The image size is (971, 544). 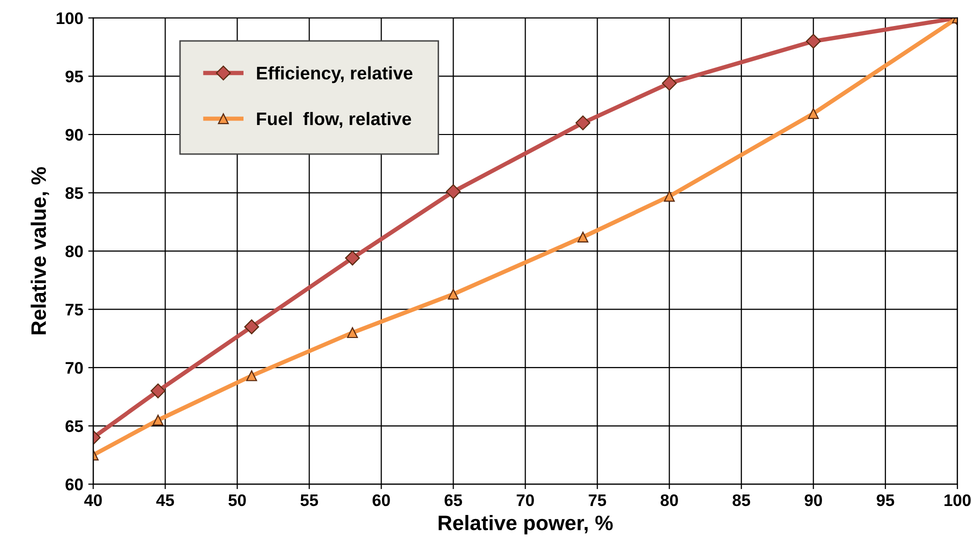 I want to click on y-tick-label: 75, so click(x=75, y=310).